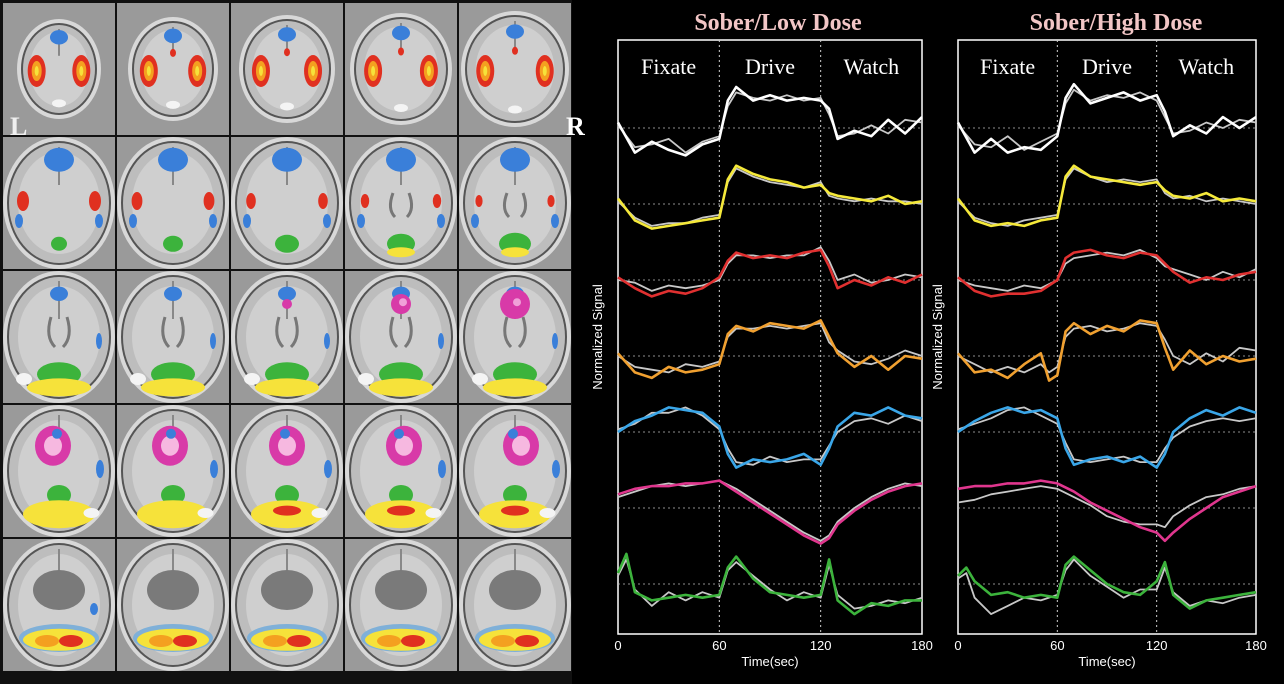 This screenshot has height=684, width=1284. Describe the element at coordinates (575, 126) in the screenshot. I see `right-hemisphere-label: R` at that location.